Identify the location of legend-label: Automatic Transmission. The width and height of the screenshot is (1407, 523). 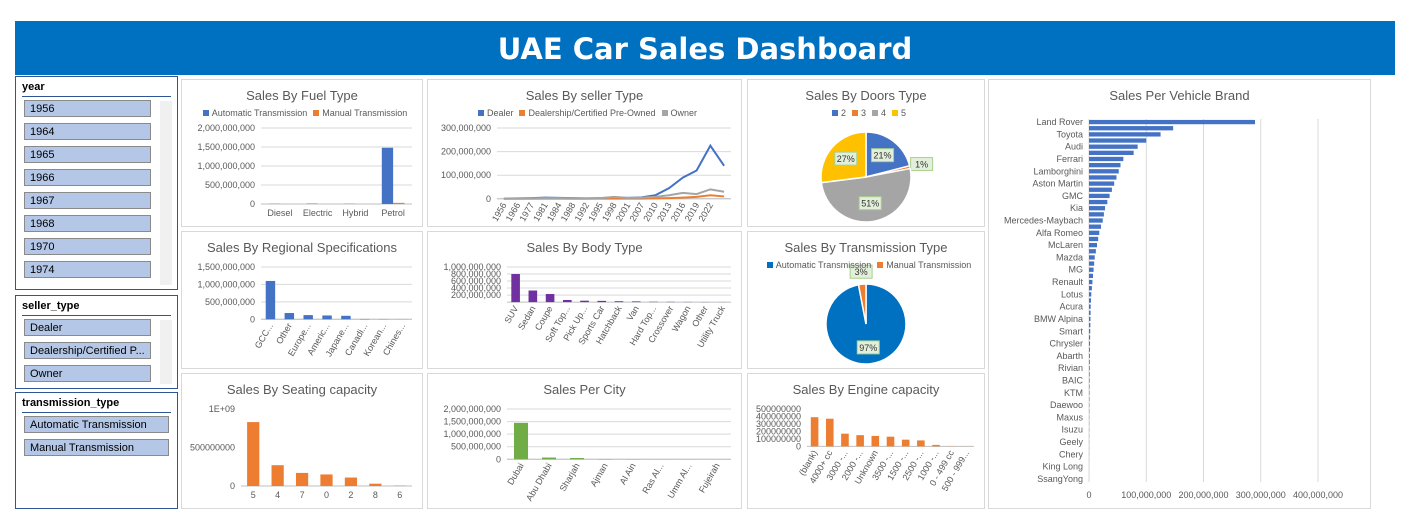
(823, 265).